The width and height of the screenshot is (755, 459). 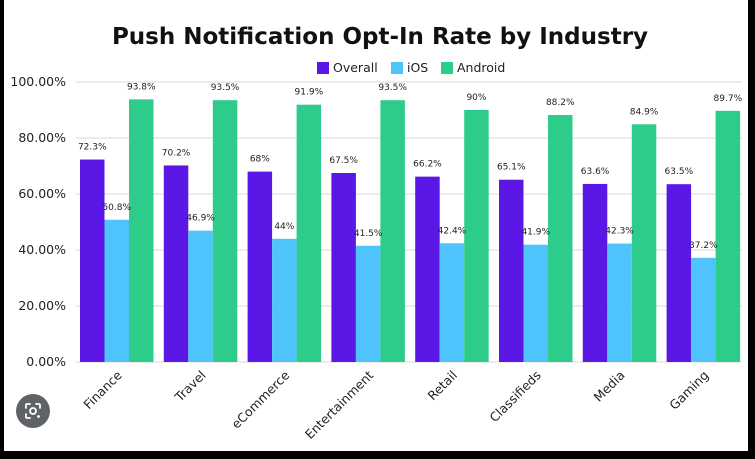 I want to click on data-label: 41.5%, so click(x=368, y=234).